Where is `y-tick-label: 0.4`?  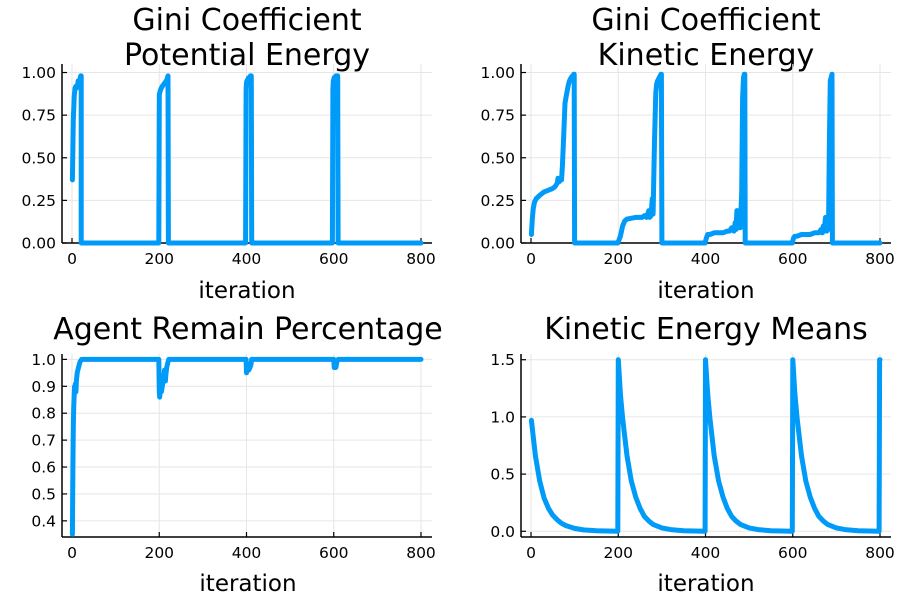
y-tick-label: 0.4 is located at coordinates (43, 521).